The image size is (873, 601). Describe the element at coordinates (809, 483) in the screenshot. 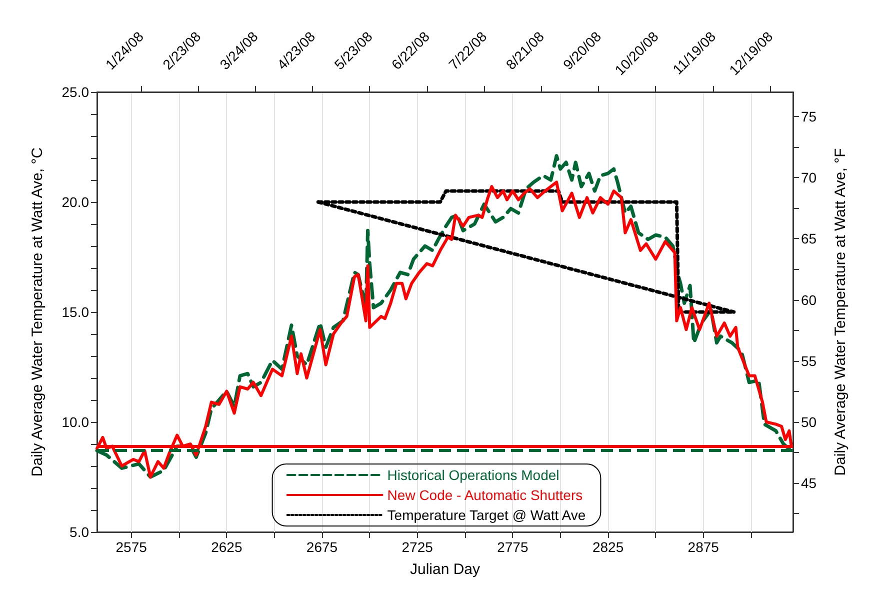

I see `y2-tick-label: 45` at that location.